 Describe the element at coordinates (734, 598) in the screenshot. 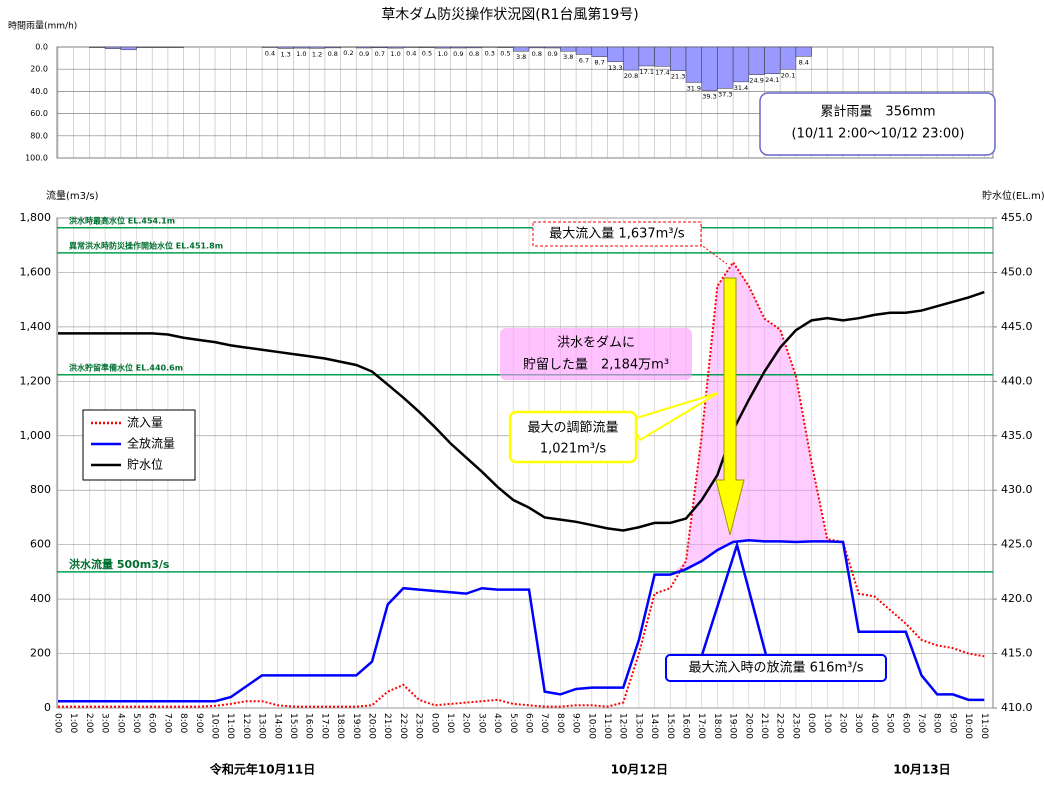

I see `release-connector` at that location.